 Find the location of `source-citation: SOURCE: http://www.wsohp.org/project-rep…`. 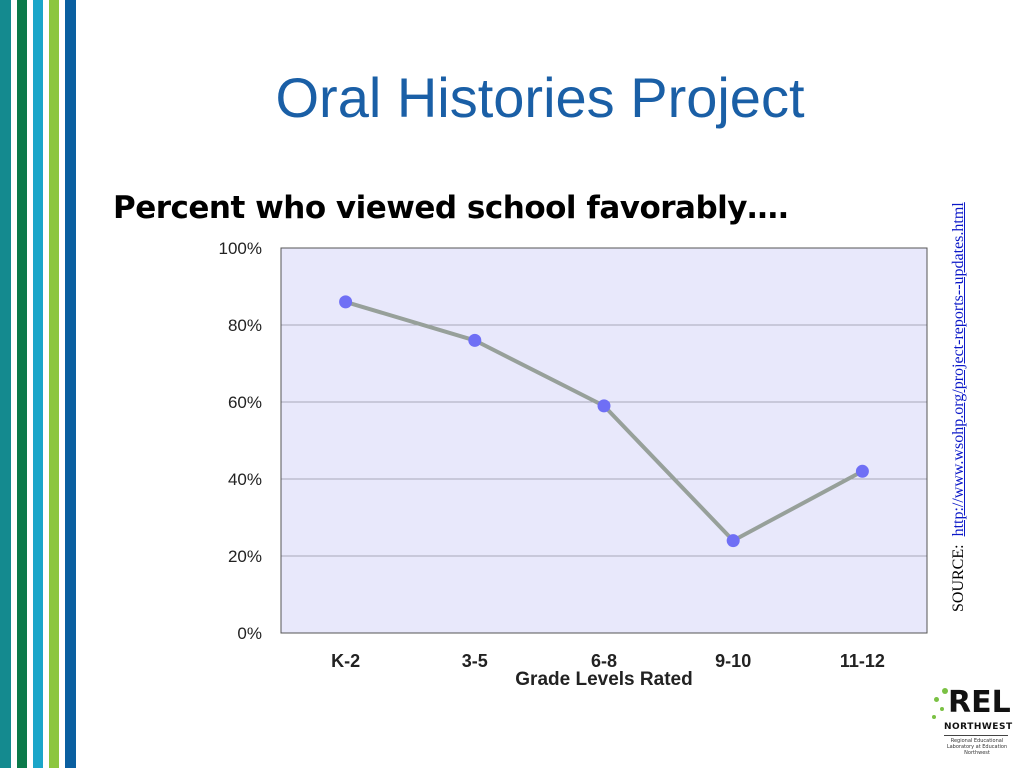

source-citation: SOURCE: http://www.wsohp.org/project-rep… is located at coordinates (959, 407).